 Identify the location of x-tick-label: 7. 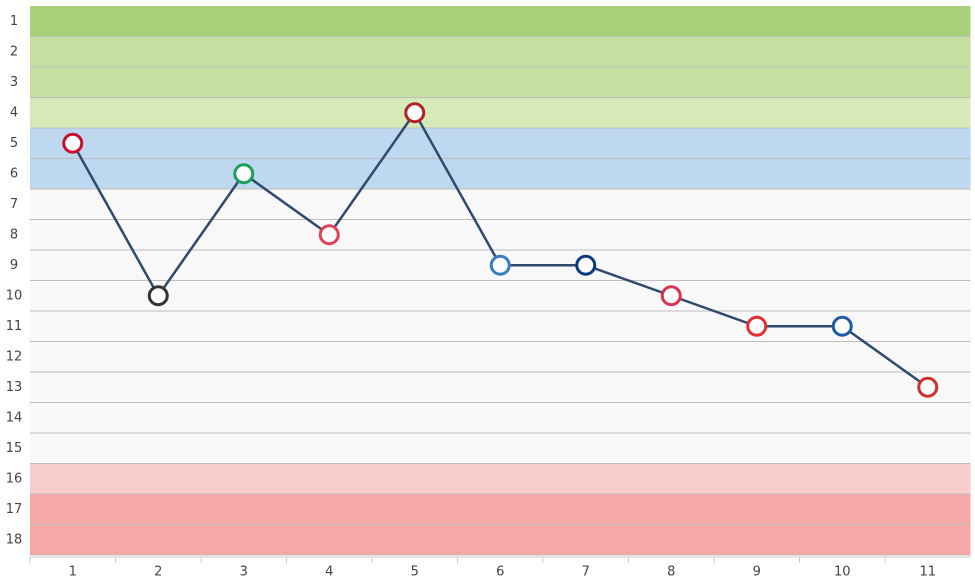
(586, 572).